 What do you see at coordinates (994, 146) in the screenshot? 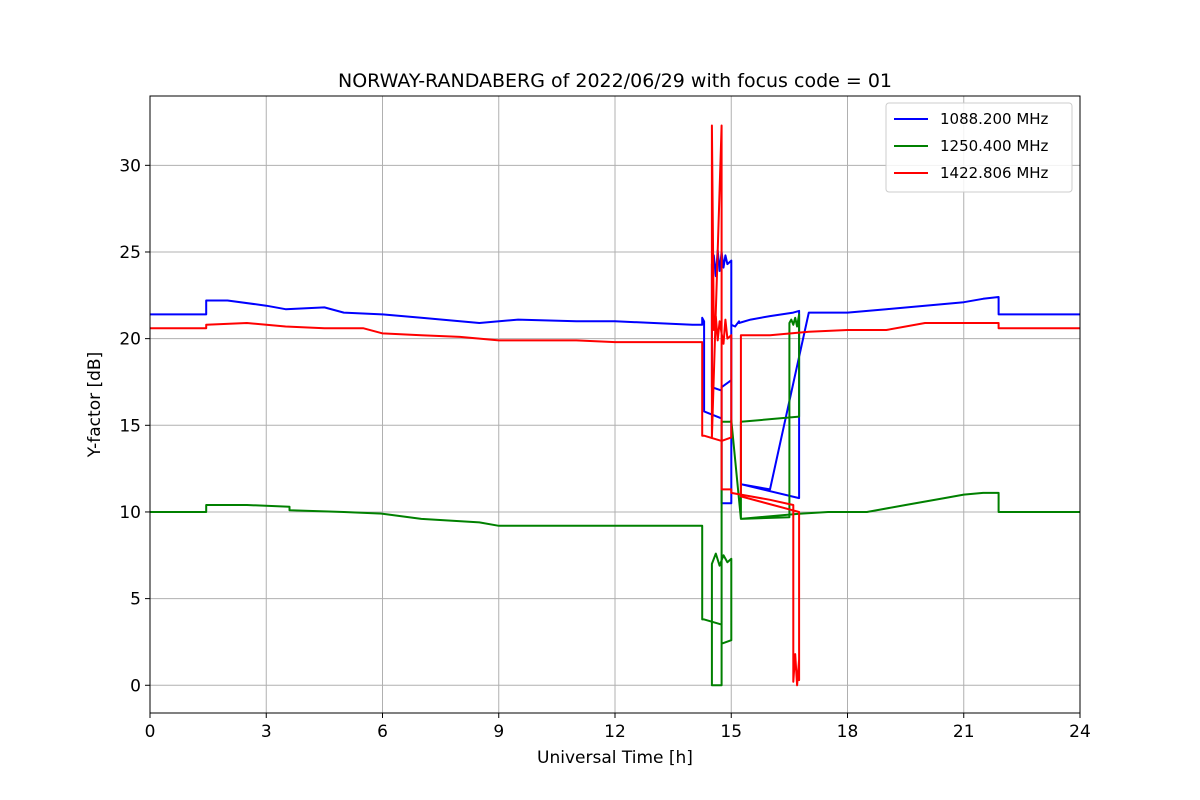
I see `legend-label: 1250.400 MHz` at bounding box center [994, 146].